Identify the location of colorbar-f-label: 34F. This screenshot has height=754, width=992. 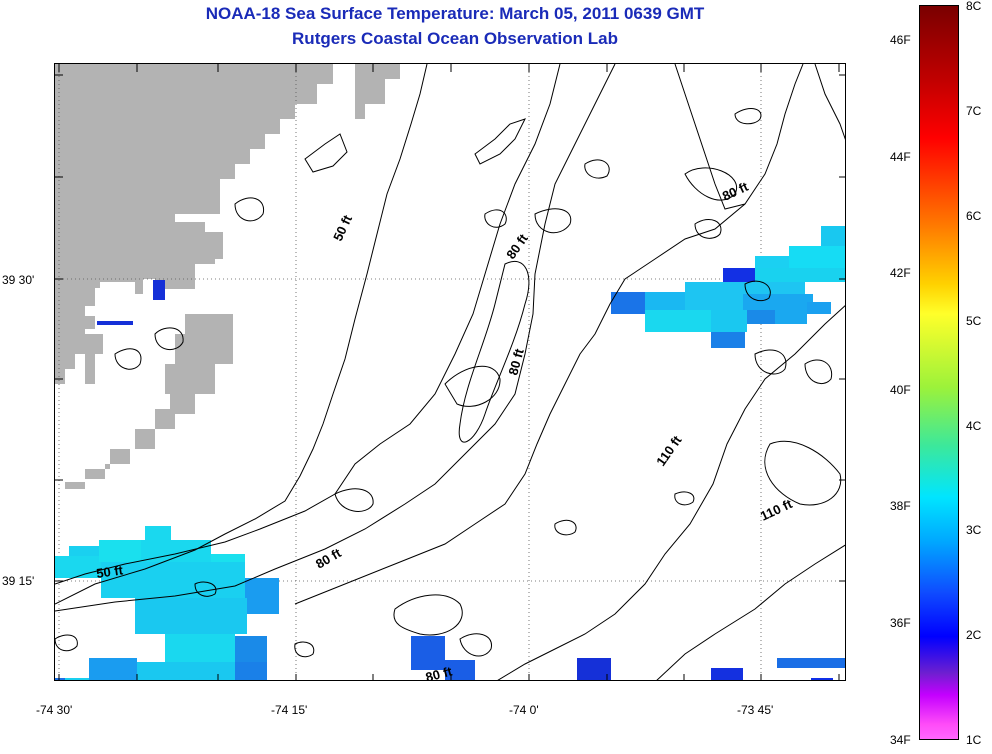
(900, 740).